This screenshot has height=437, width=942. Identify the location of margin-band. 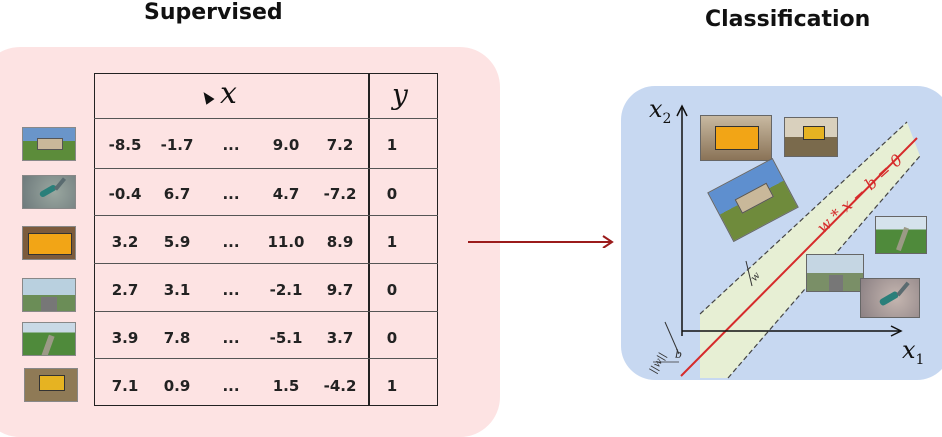
(810, 250).